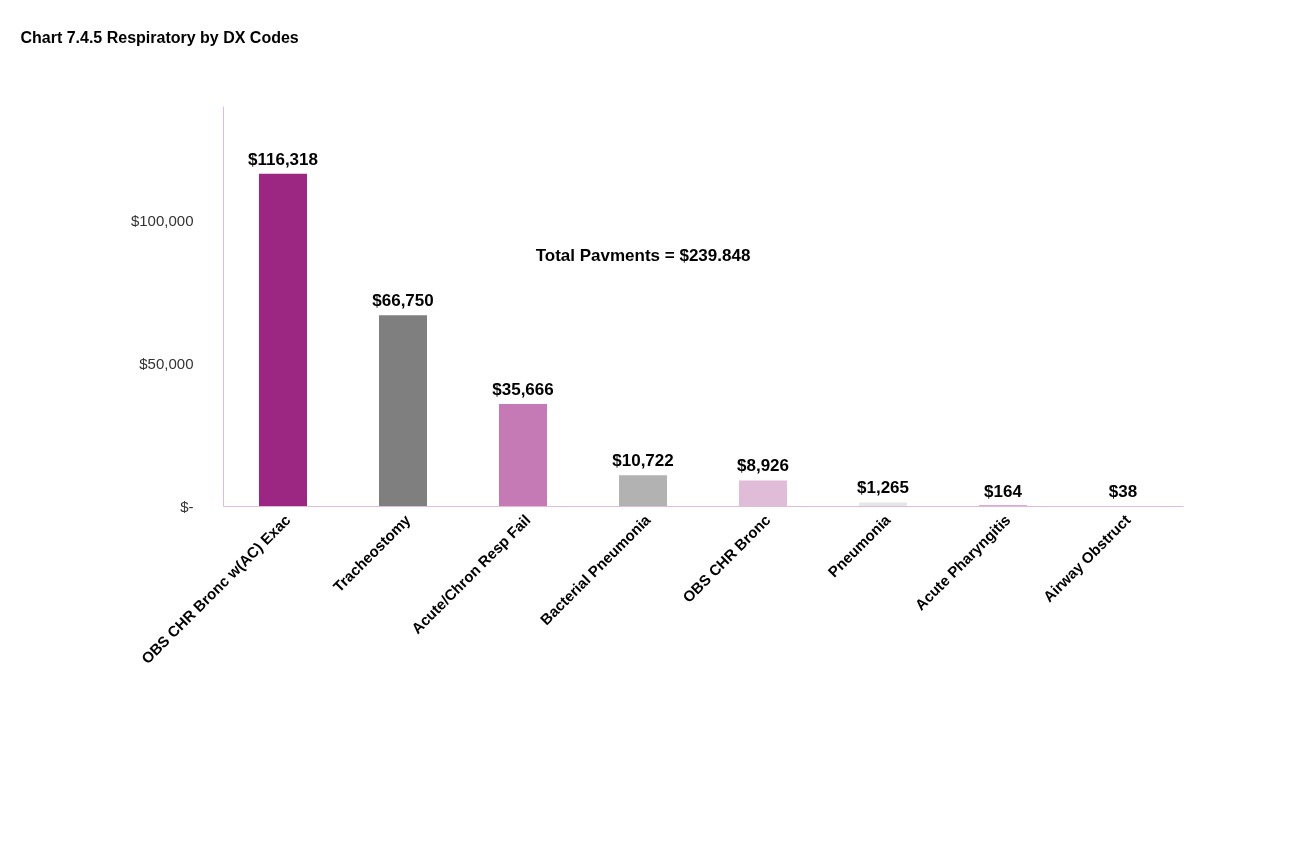  I want to click on y-tick-label: $50,000, so click(166, 363).